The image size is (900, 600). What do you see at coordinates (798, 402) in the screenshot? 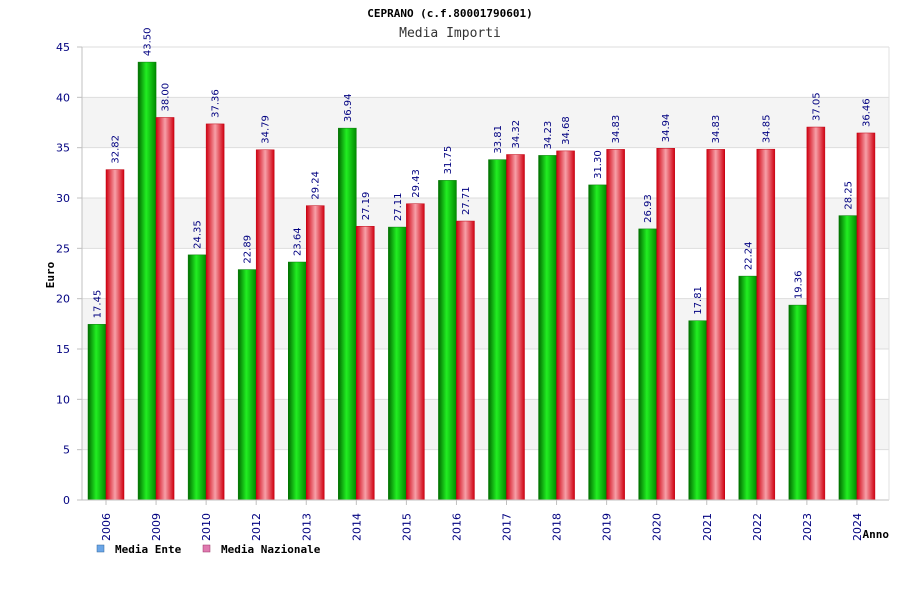
I see `bar-media-ente-2023` at bounding box center [798, 402].